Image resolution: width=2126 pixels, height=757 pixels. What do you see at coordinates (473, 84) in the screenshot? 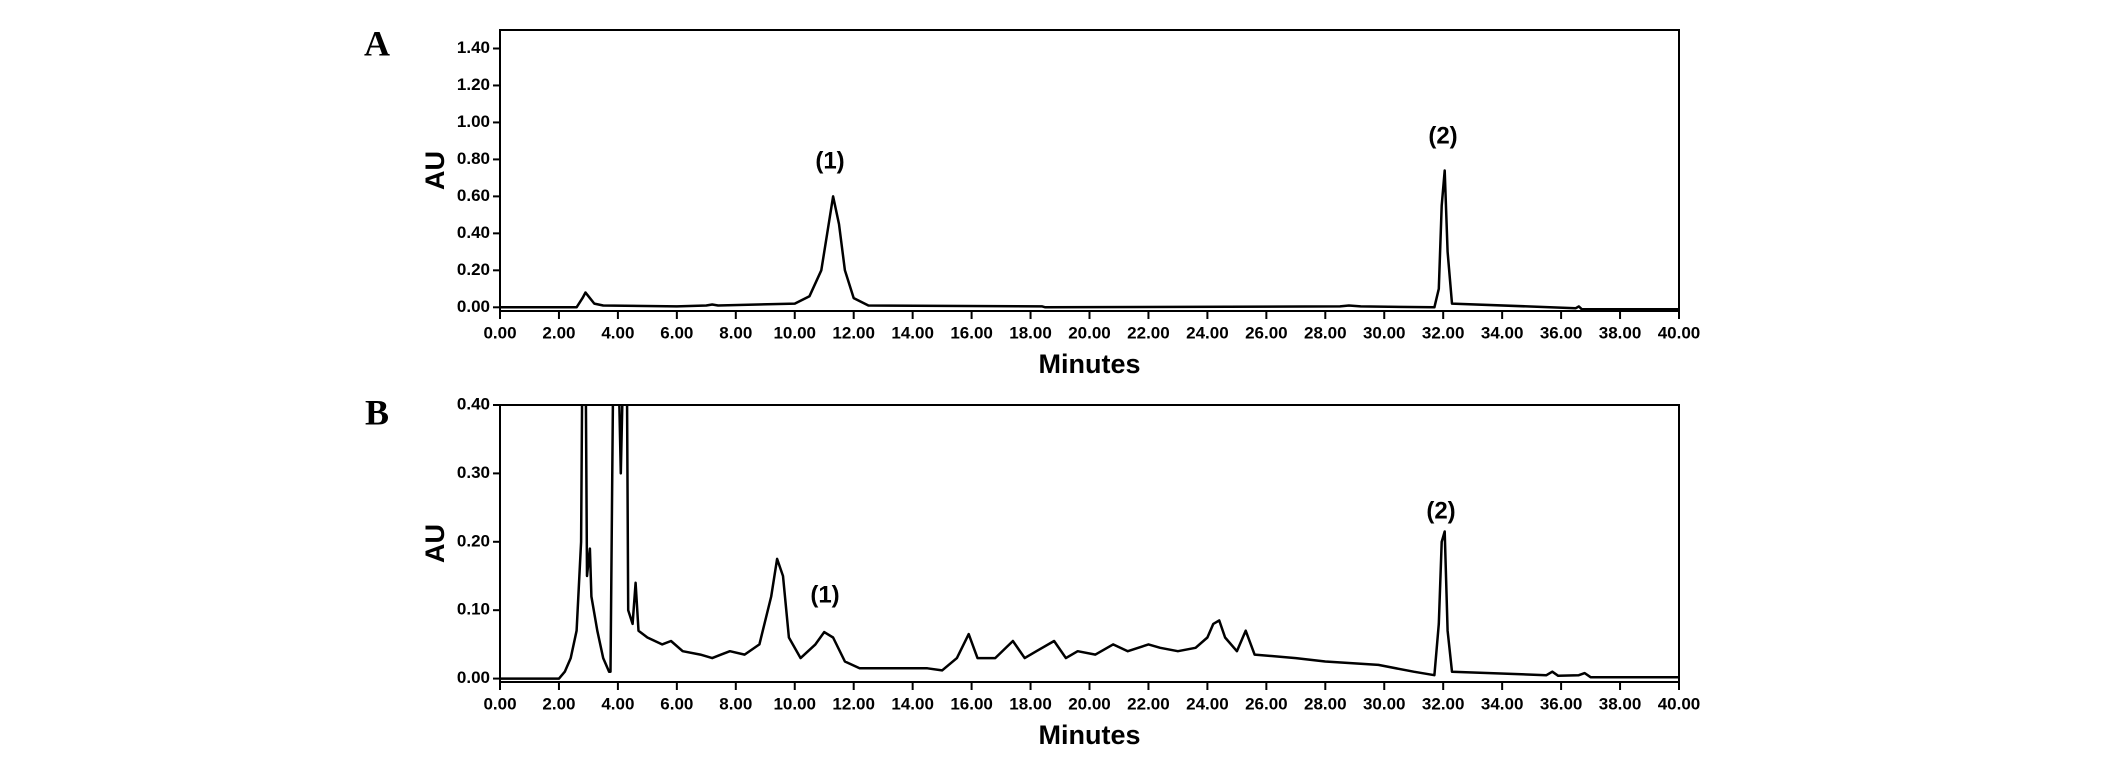
I see `y-tick-label: 1.20` at bounding box center [473, 84].